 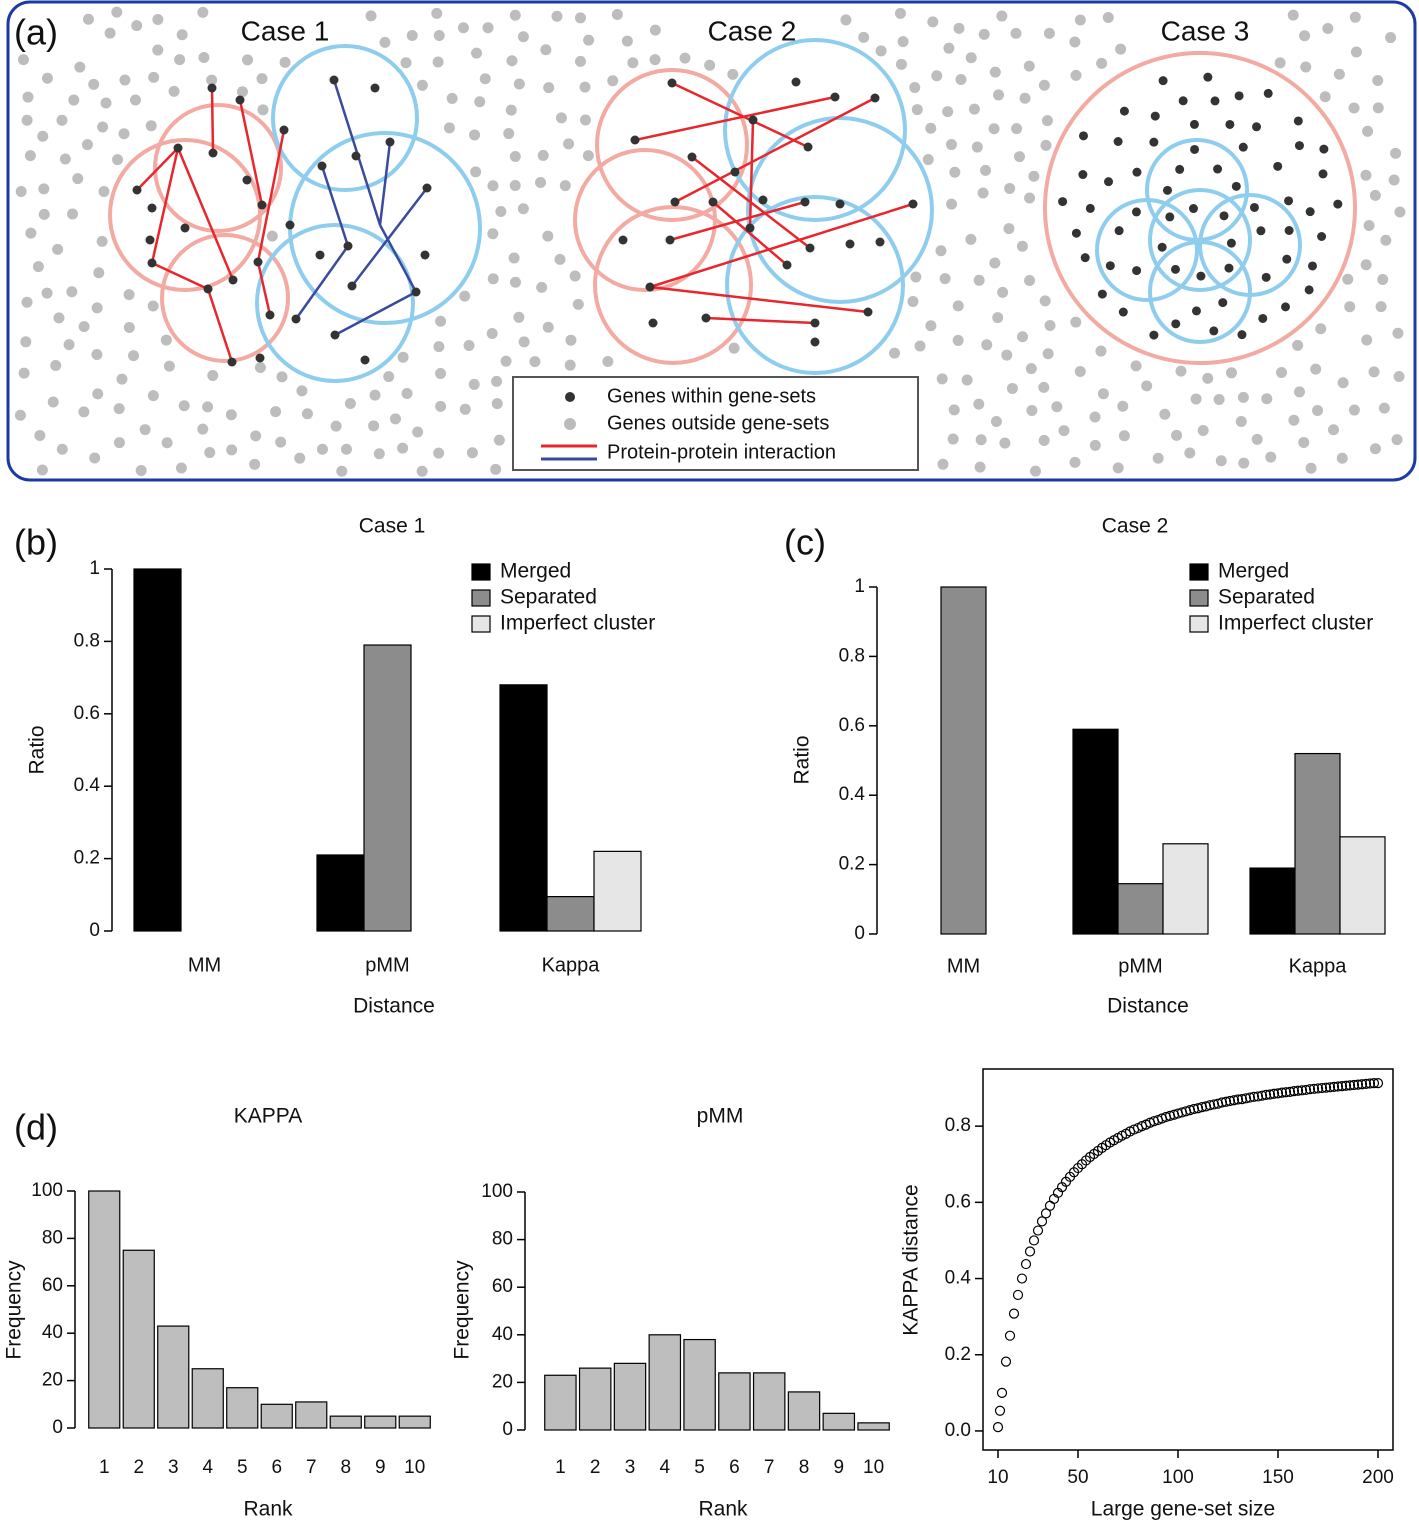 What do you see at coordinates (852, 864) in the screenshot?
I see `y-tick-label: 0.2` at bounding box center [852, 864].